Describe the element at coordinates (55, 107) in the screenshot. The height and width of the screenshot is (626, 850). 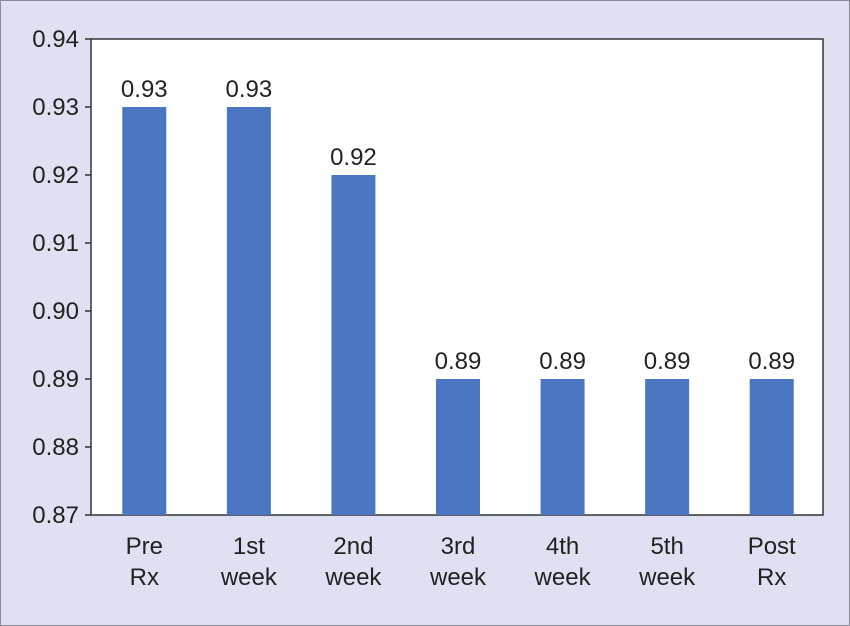
I see `y-tick-label: 0.93` at that location.